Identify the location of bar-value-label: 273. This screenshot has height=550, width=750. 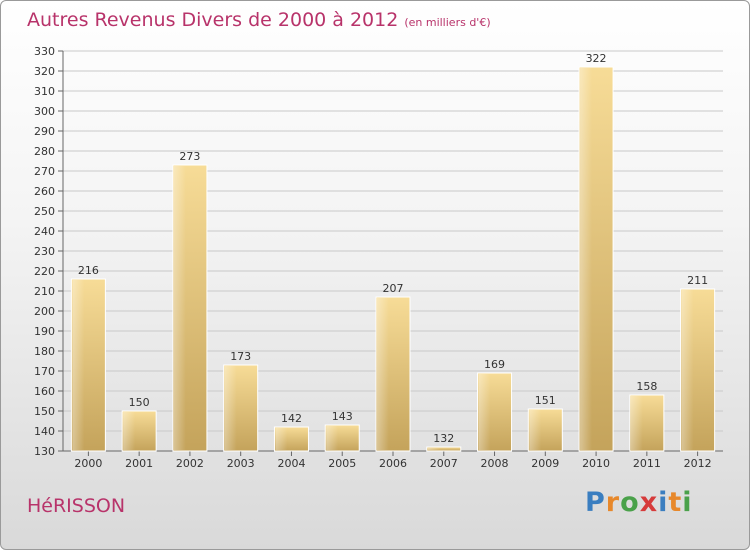
(189, 156).